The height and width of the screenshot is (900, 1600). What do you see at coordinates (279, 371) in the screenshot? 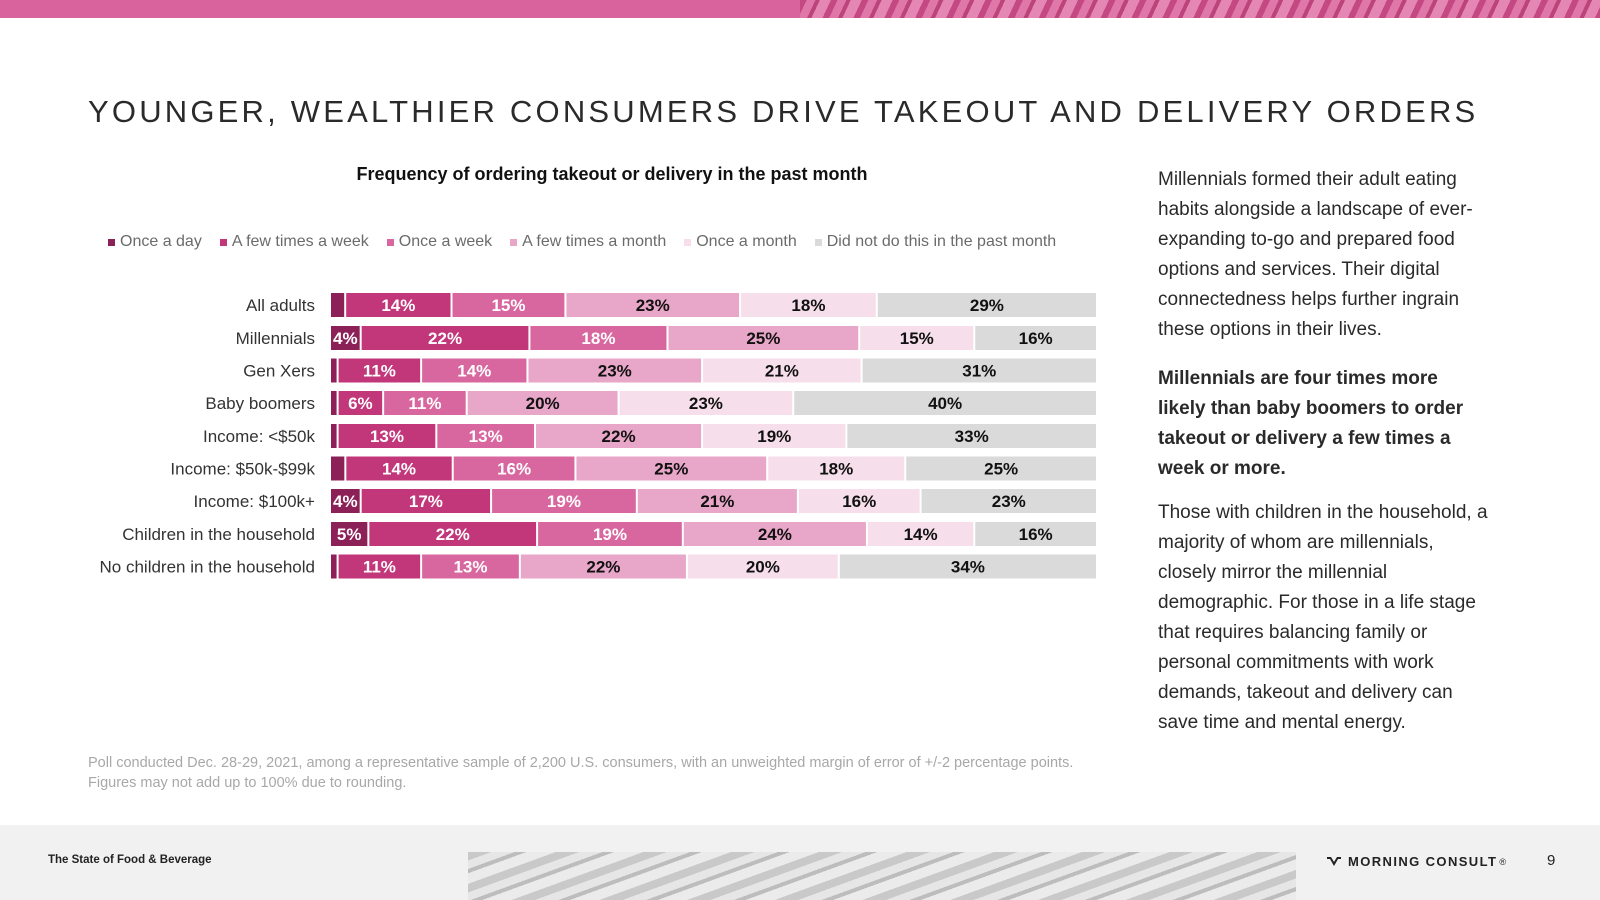
I see `category-label: Gen Xers` at bounding box center [279, 371].